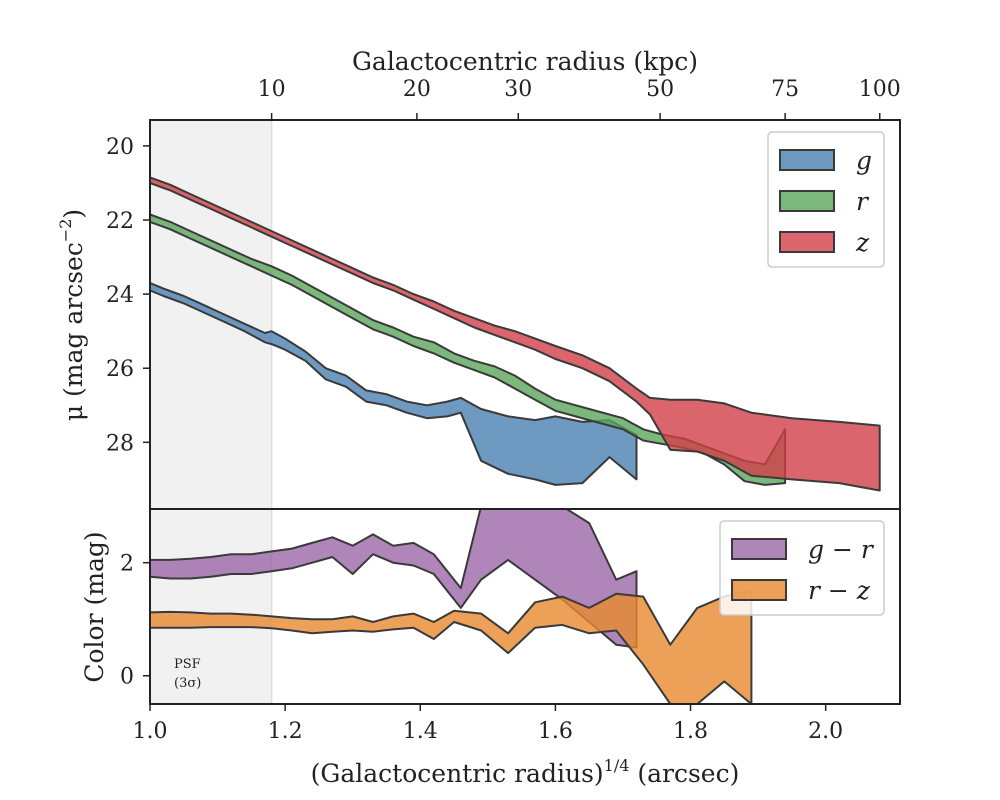  Describe the element at coordinates (211, 606) in the screenshot. I see `psf-shaded-region` at that location.